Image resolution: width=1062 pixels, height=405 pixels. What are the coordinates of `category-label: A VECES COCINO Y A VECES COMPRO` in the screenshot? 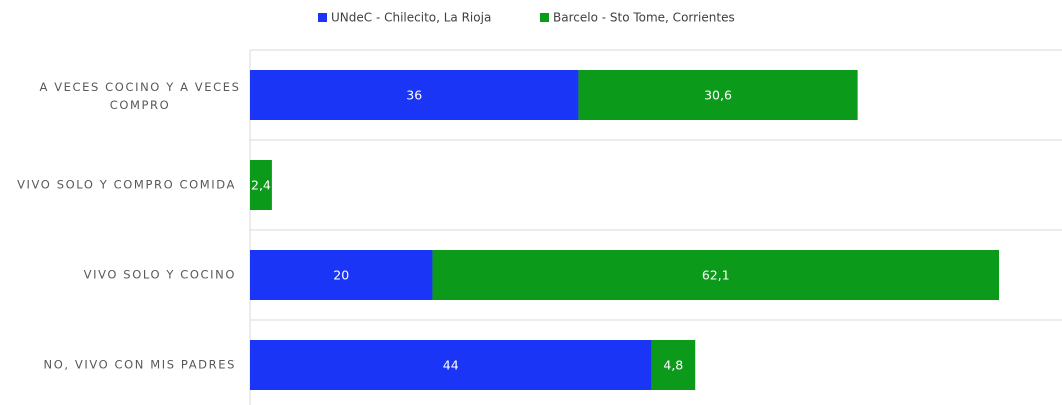 It's located at (139, 96).